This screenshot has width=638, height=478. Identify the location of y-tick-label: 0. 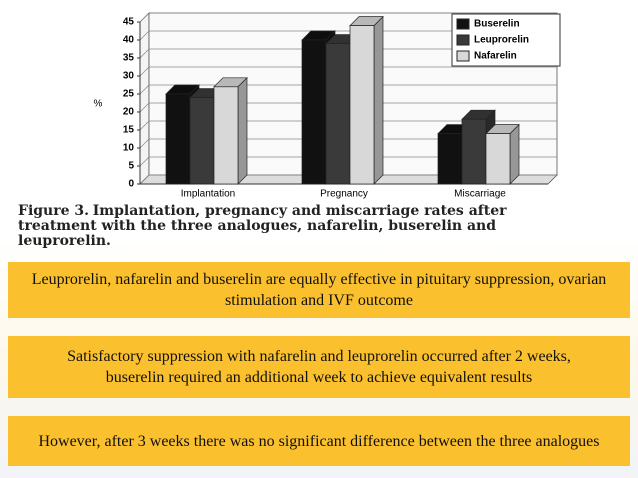
(131, 184).